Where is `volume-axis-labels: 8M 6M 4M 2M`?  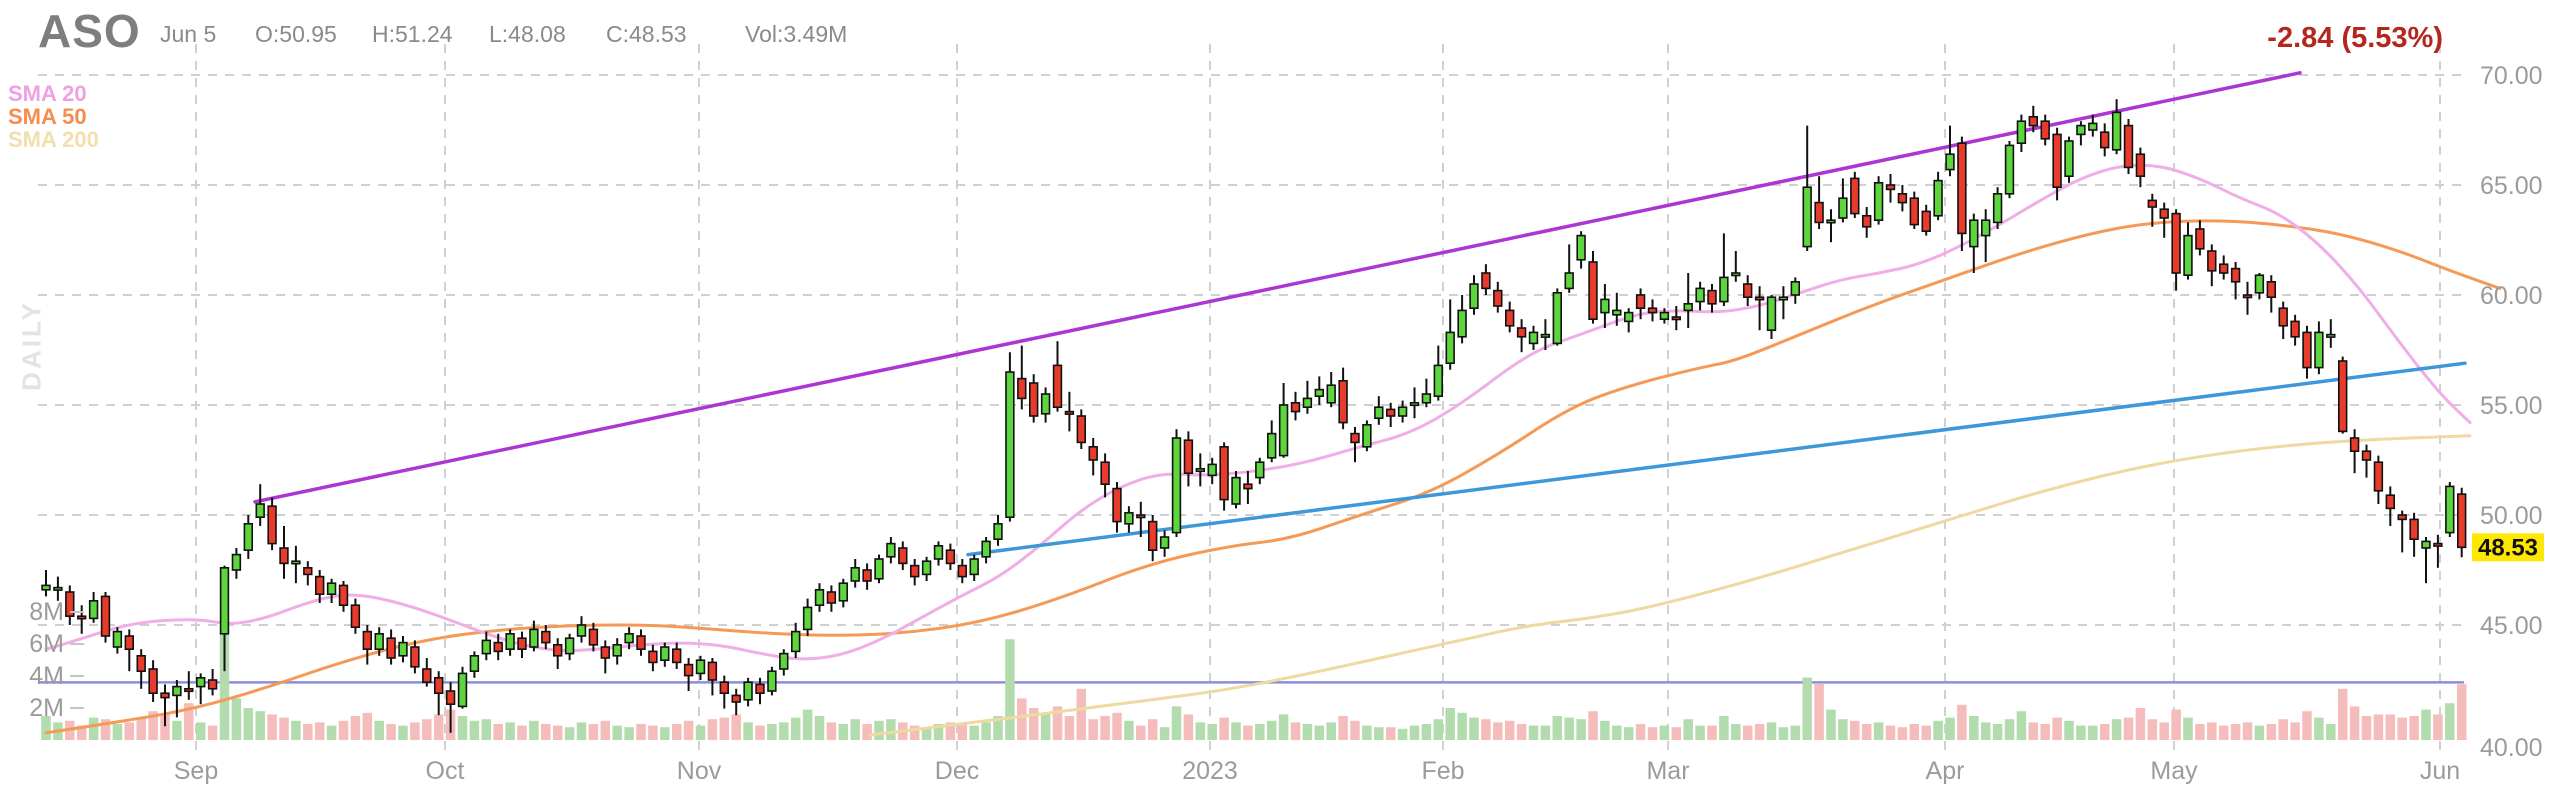 volume-axis-labels: 8M 6M 4M 2M is located at coordinates (56, 660).